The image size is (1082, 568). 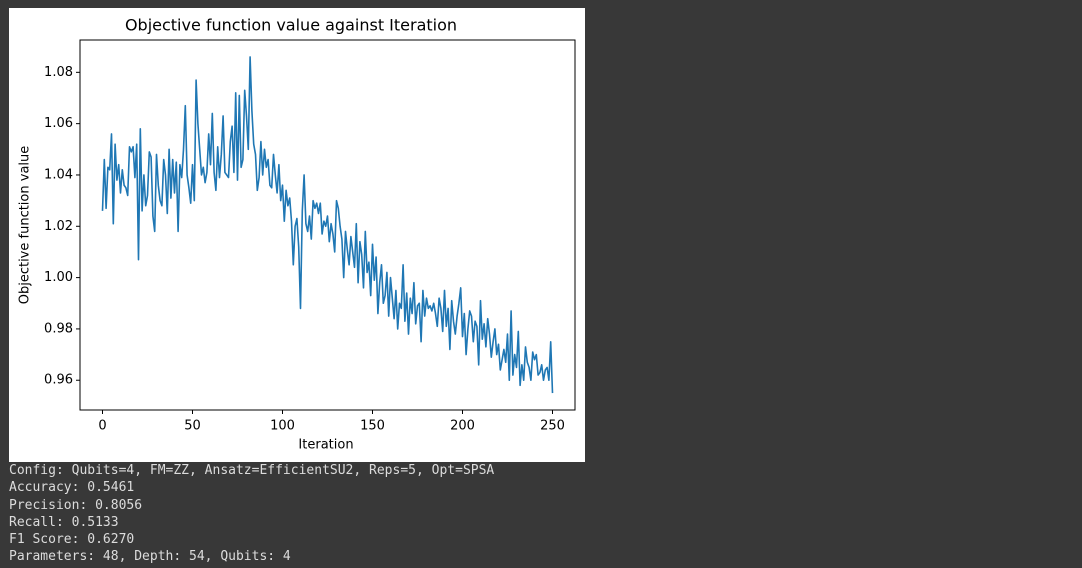 I want to click on y-tick-label: 1.00, so click(x=58, y=277).